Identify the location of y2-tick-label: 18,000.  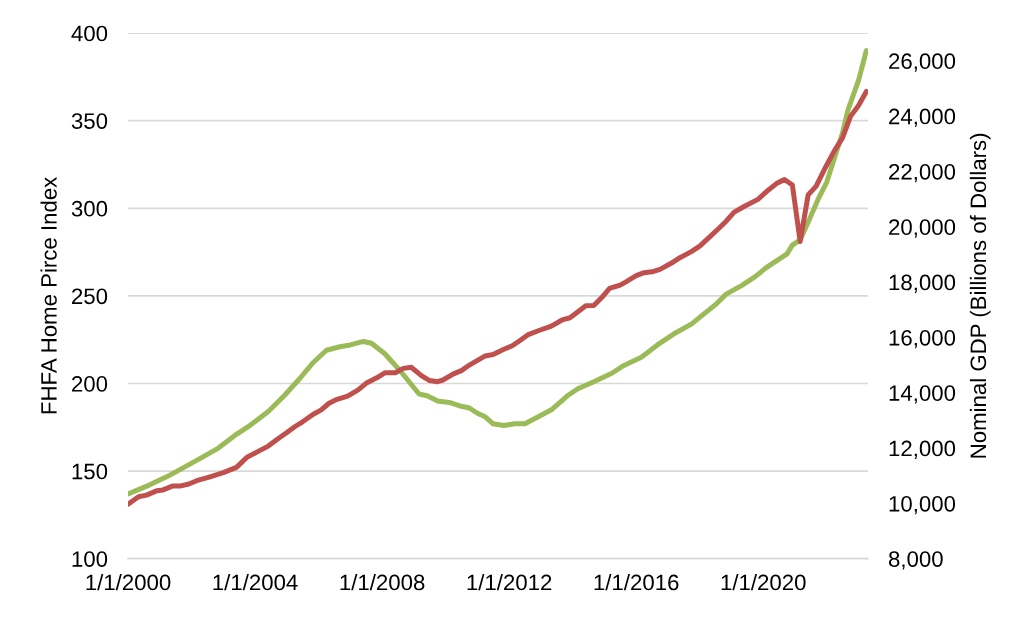
(922, 283).